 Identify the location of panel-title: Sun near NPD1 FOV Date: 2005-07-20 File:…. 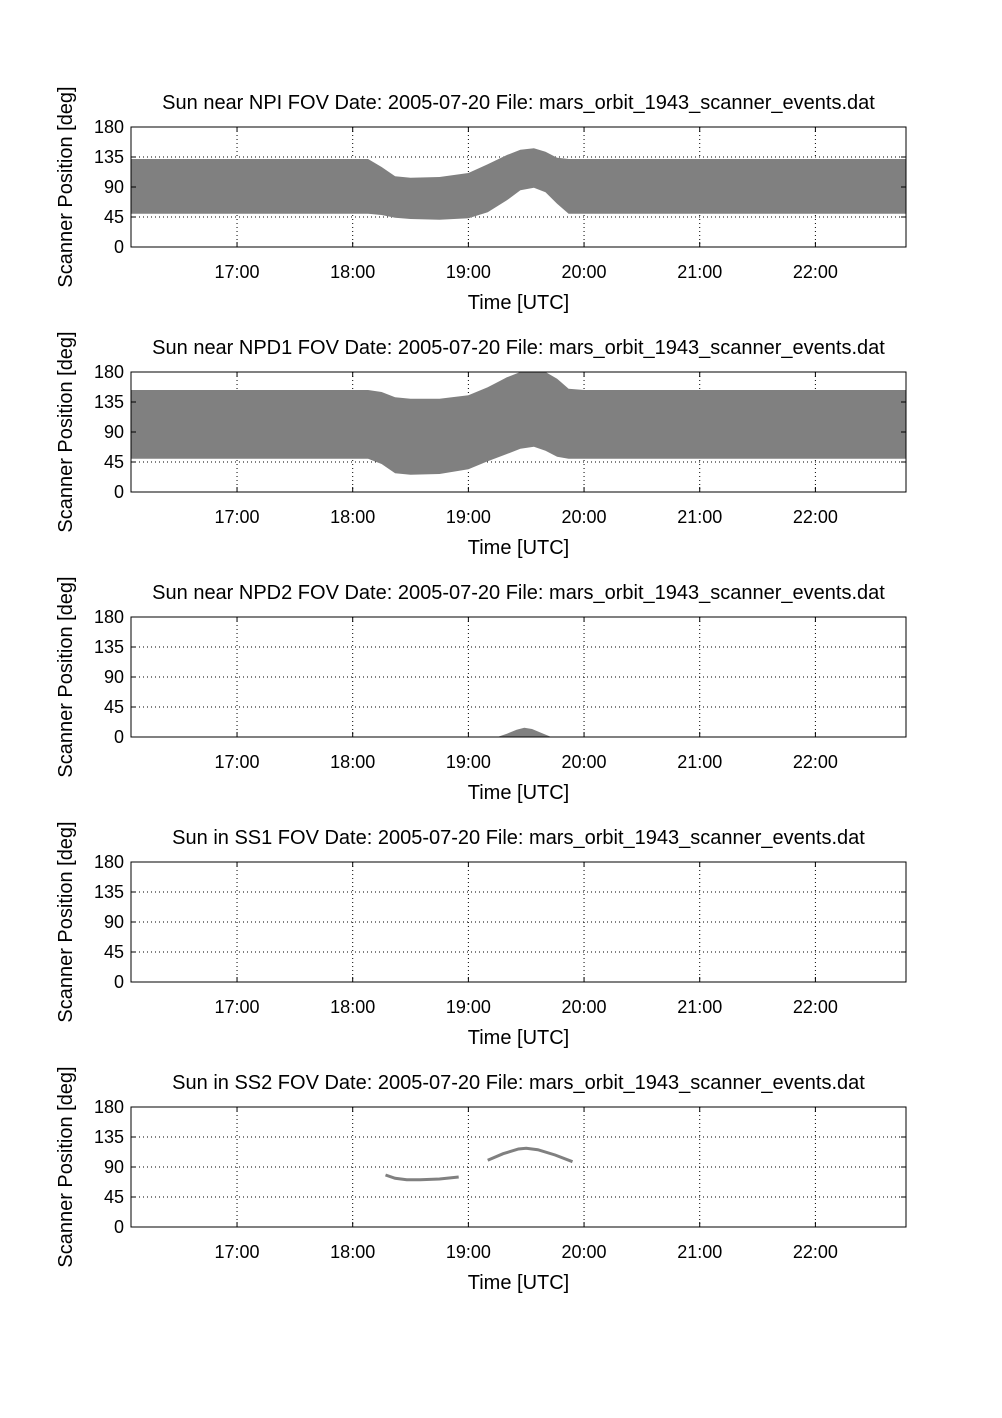
(518, 348).